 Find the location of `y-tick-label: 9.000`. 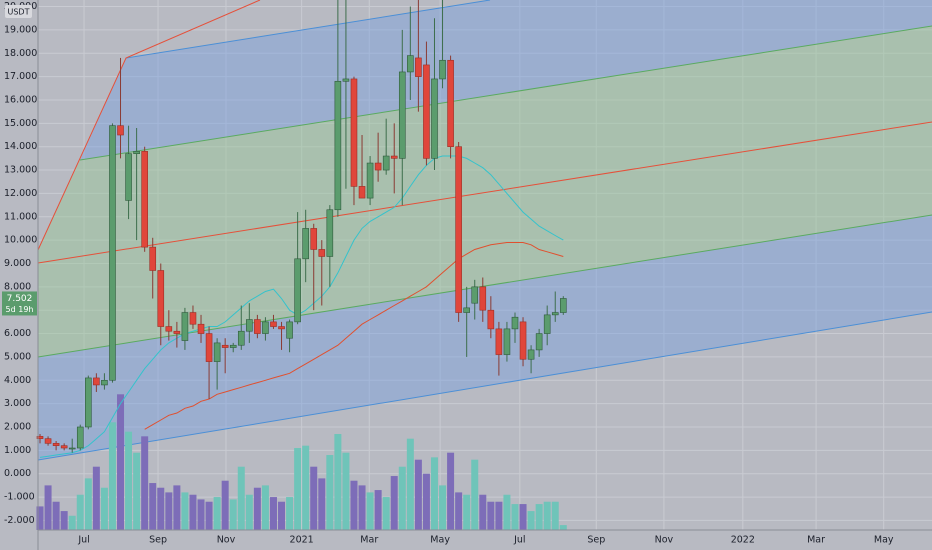

y-tick-label: 9.000 is located at coordinates (17, 263).